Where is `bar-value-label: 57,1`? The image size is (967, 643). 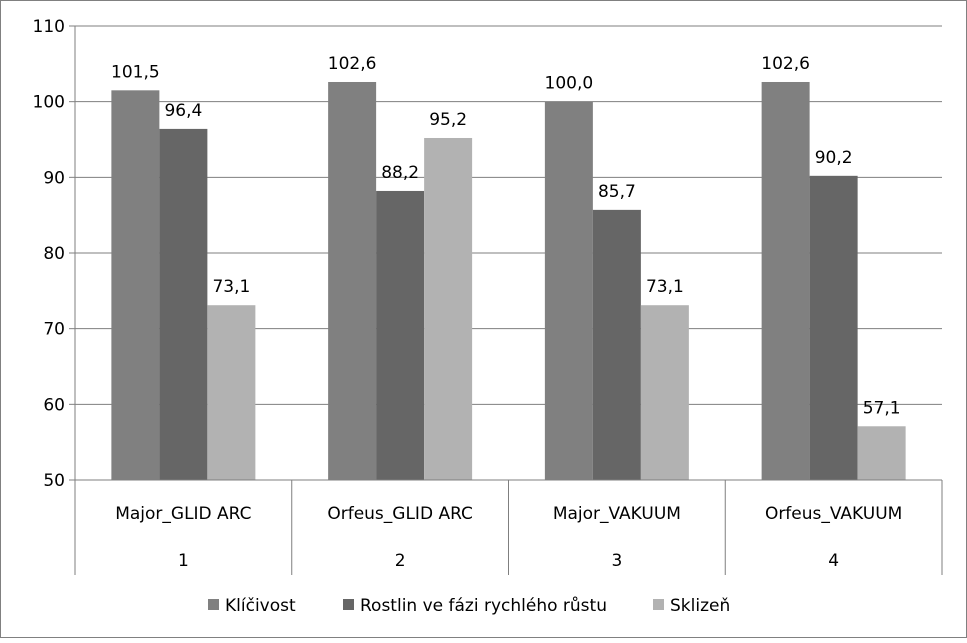
bar-value-label: 57,1 is located at coordinates (882, 408).